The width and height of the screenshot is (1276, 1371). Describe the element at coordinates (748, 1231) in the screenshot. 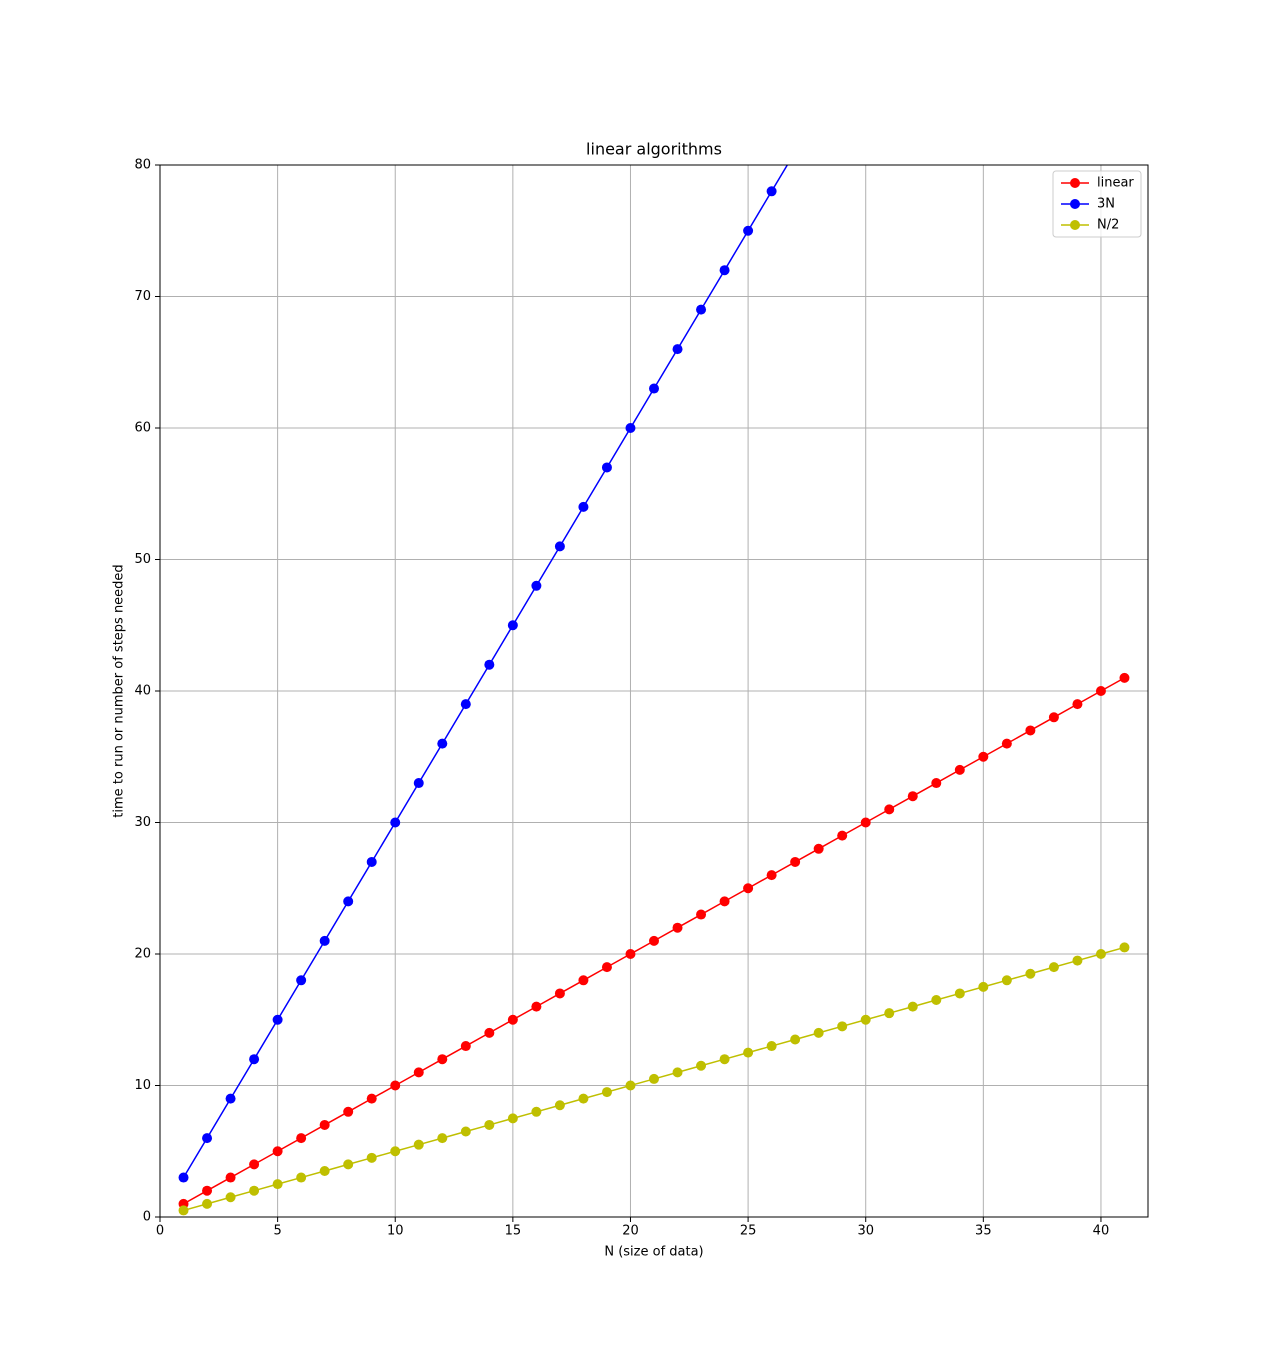

I see `x-tick-label: 25` at that location.